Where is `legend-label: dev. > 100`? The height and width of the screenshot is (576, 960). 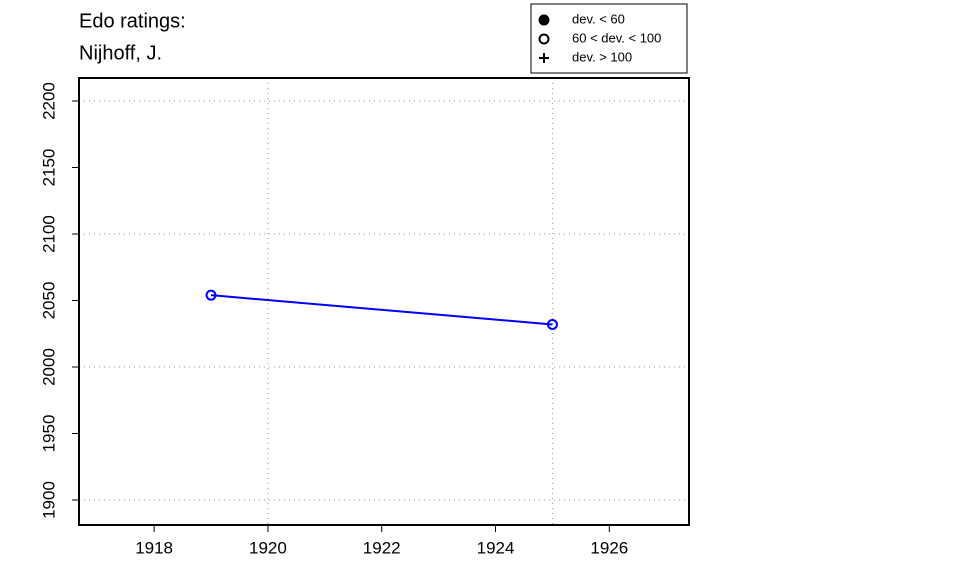 legend-label: dev. > 100 is located at coordinates (602, 56).